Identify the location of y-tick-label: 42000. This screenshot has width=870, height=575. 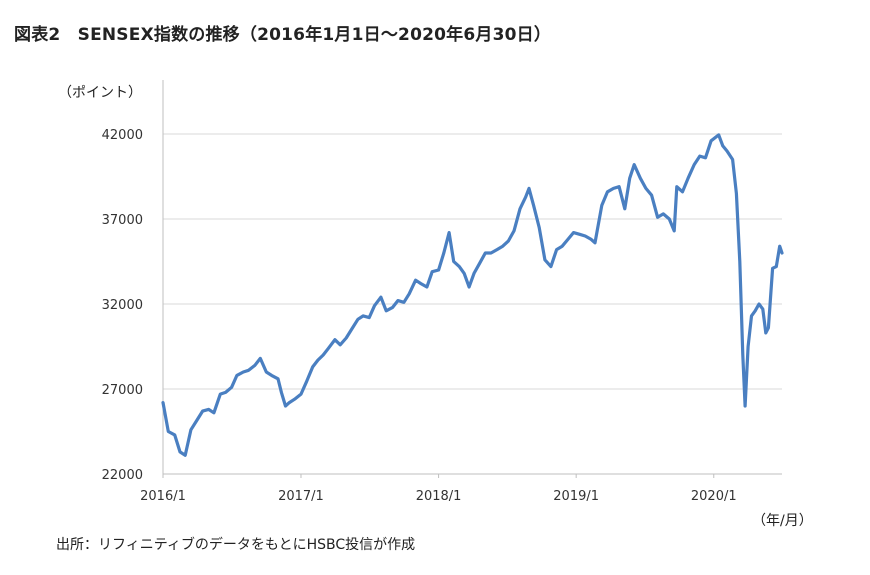
(122, 135).